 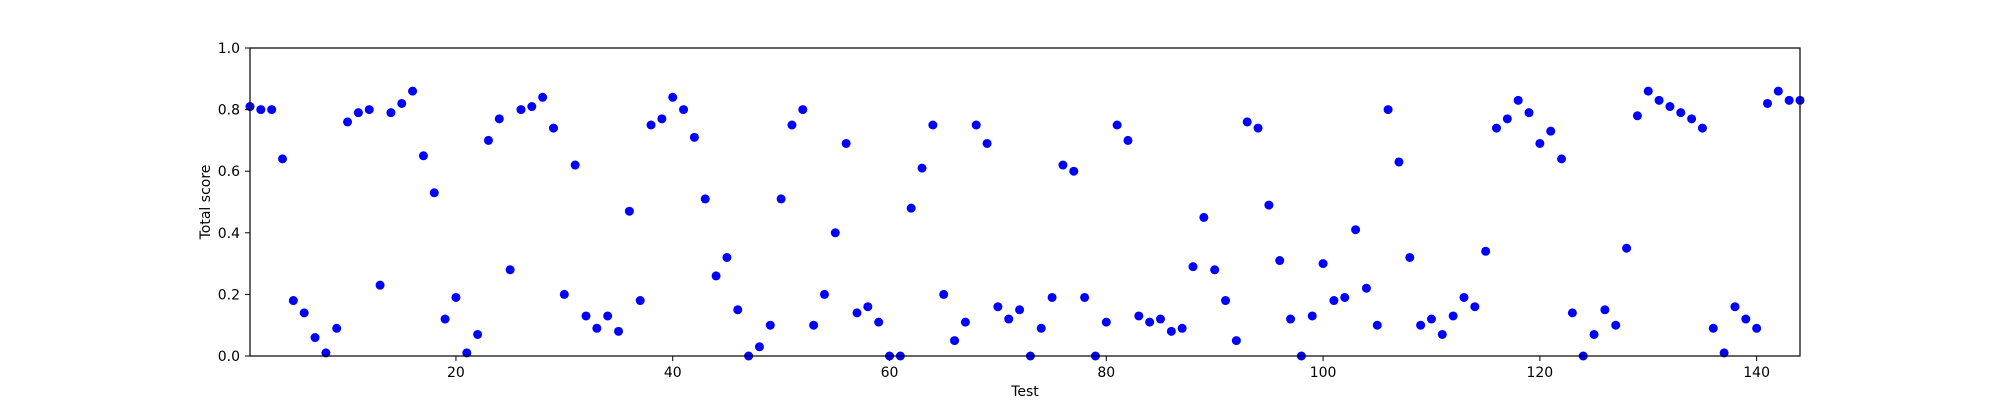 What do you see at coordinates (1106, 373) in the screenshot?
I see `x-tick-label: 80` at bounding box center [1106, 373].